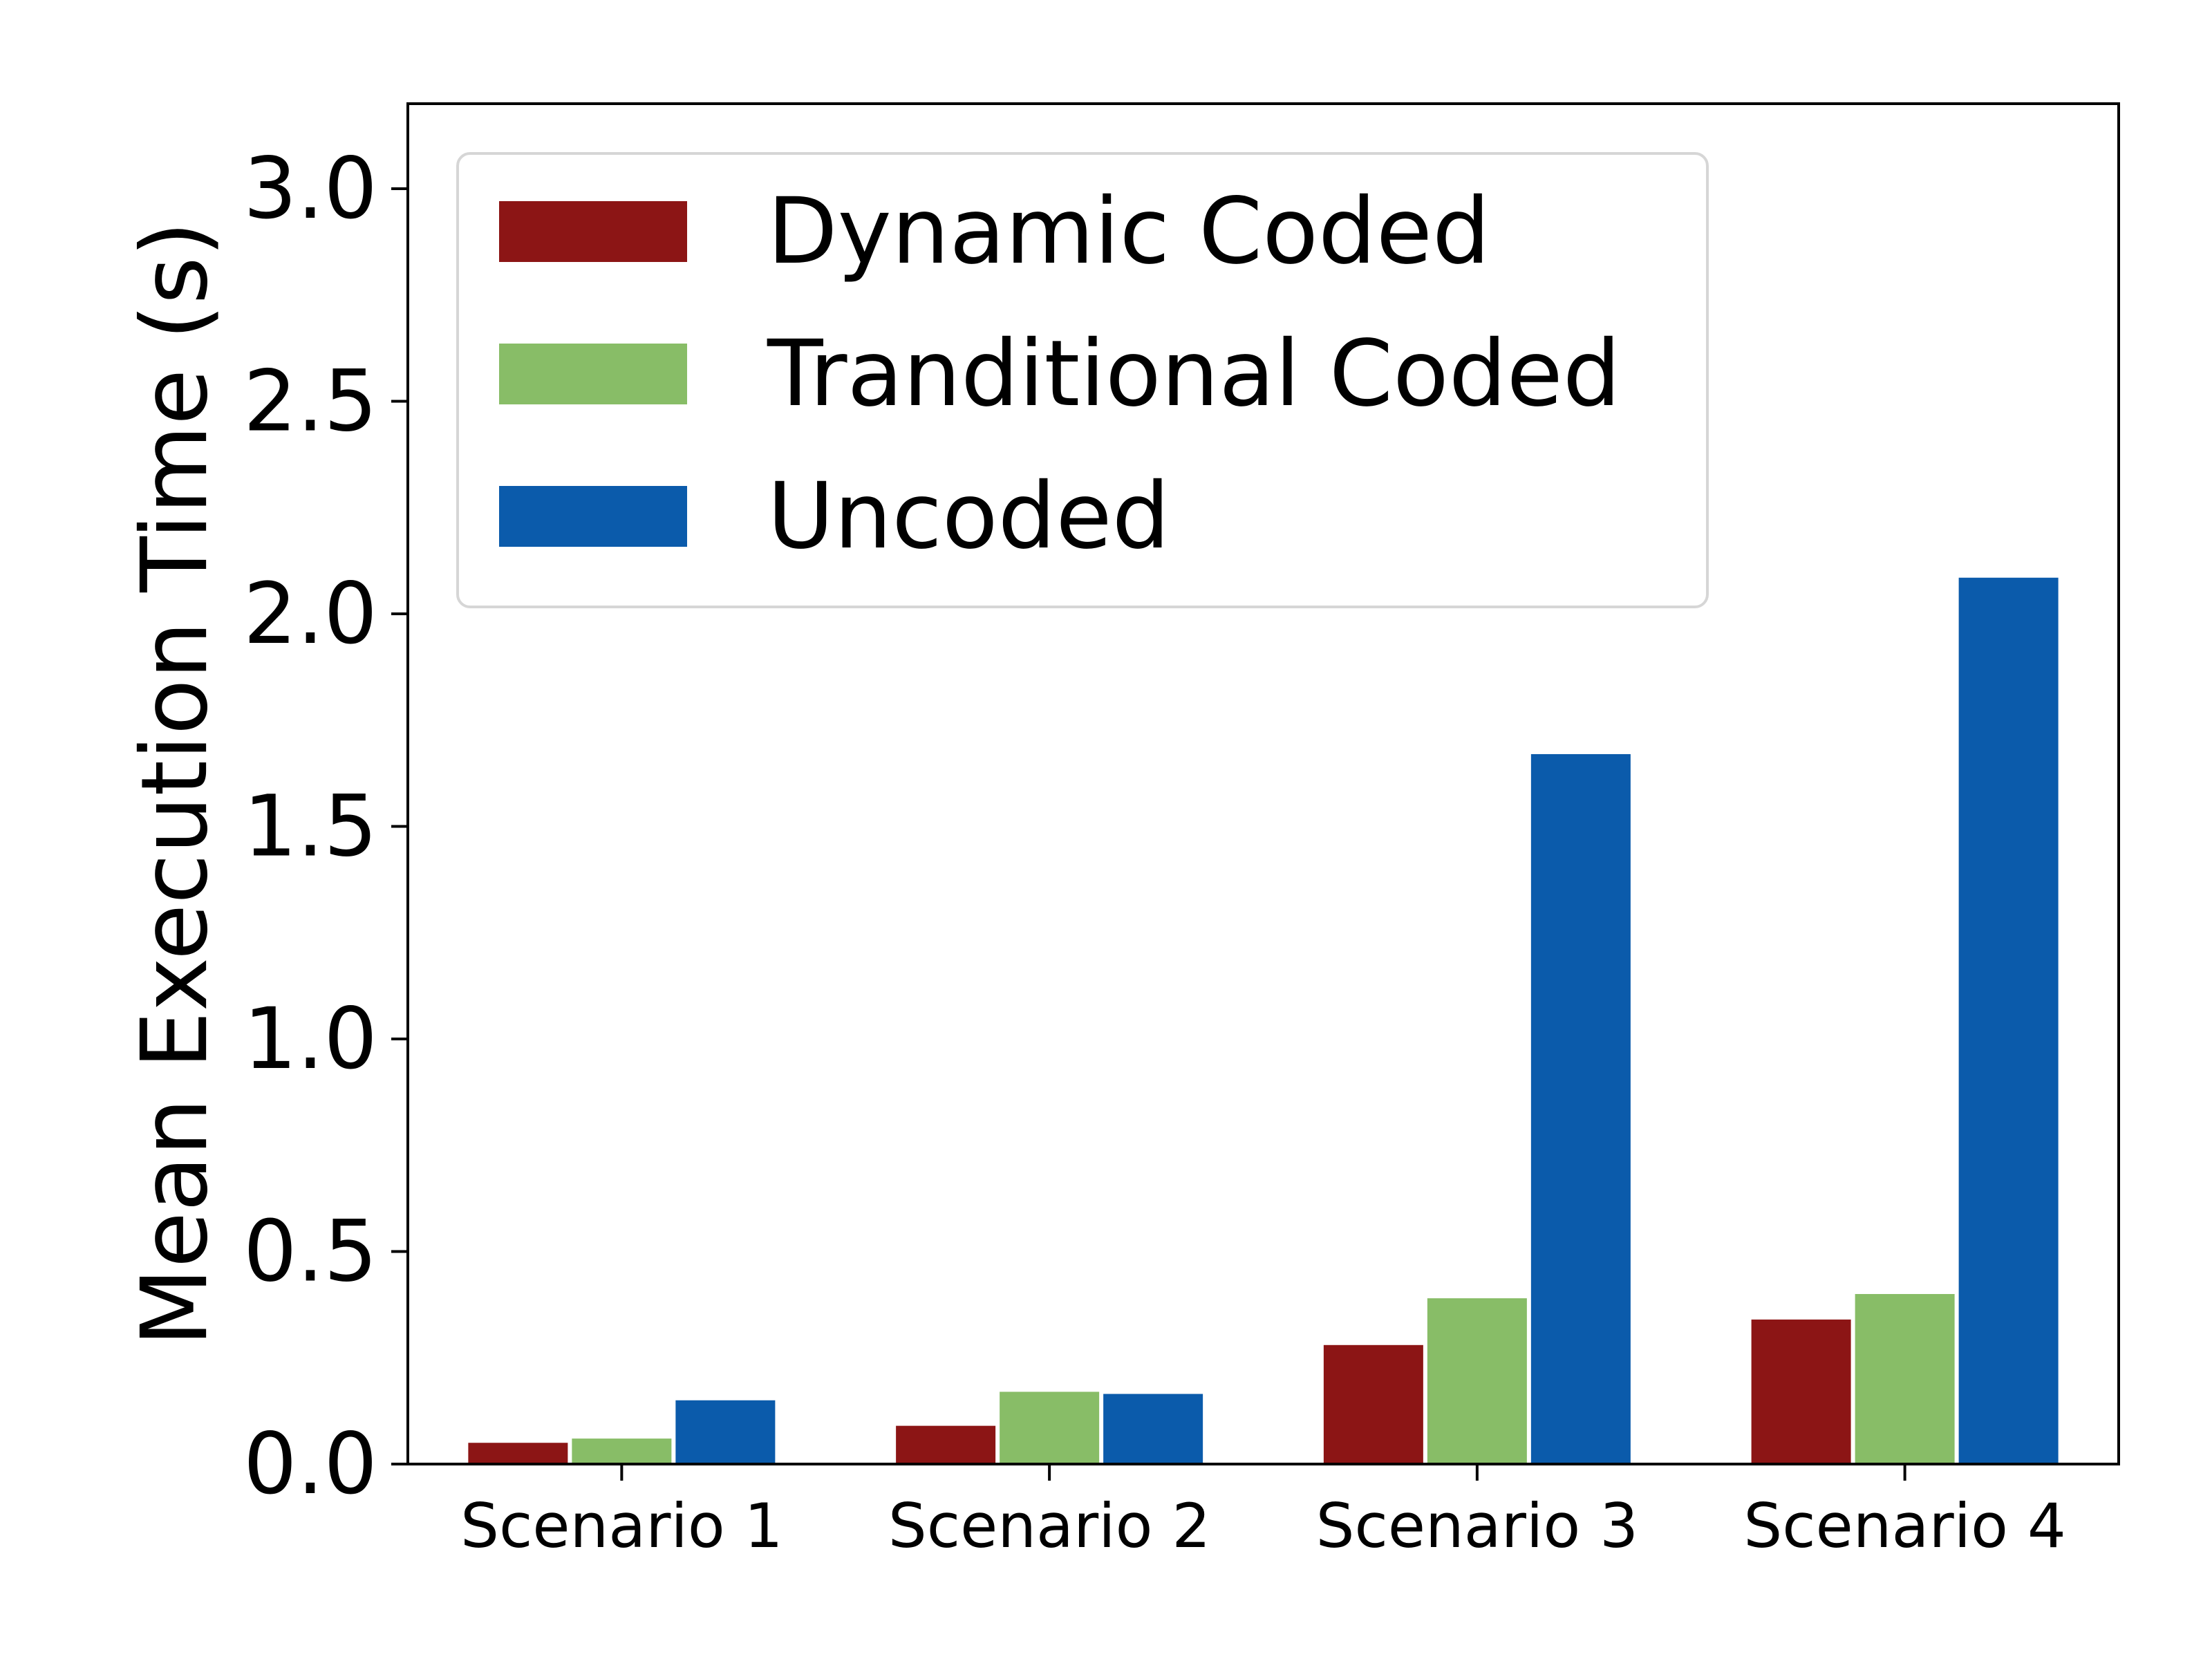 This screenshot has height=1659, width=2212. I want to click on x-tick-label: Scenario 3, so click(1478, 1526).